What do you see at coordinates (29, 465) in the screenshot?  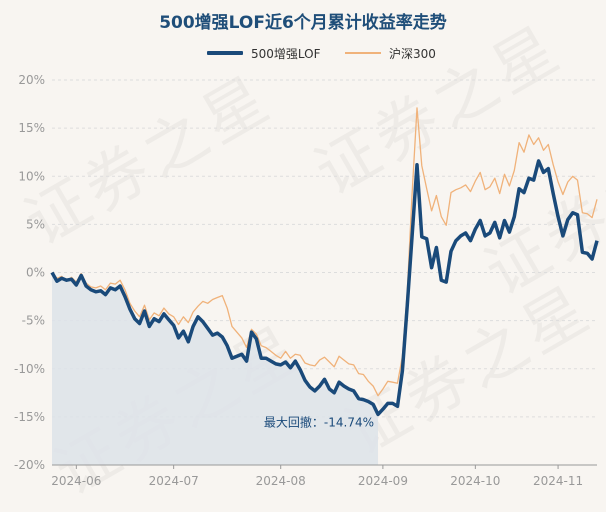 I see `y-tick-label: -20%` at bounding box center [29, 465].